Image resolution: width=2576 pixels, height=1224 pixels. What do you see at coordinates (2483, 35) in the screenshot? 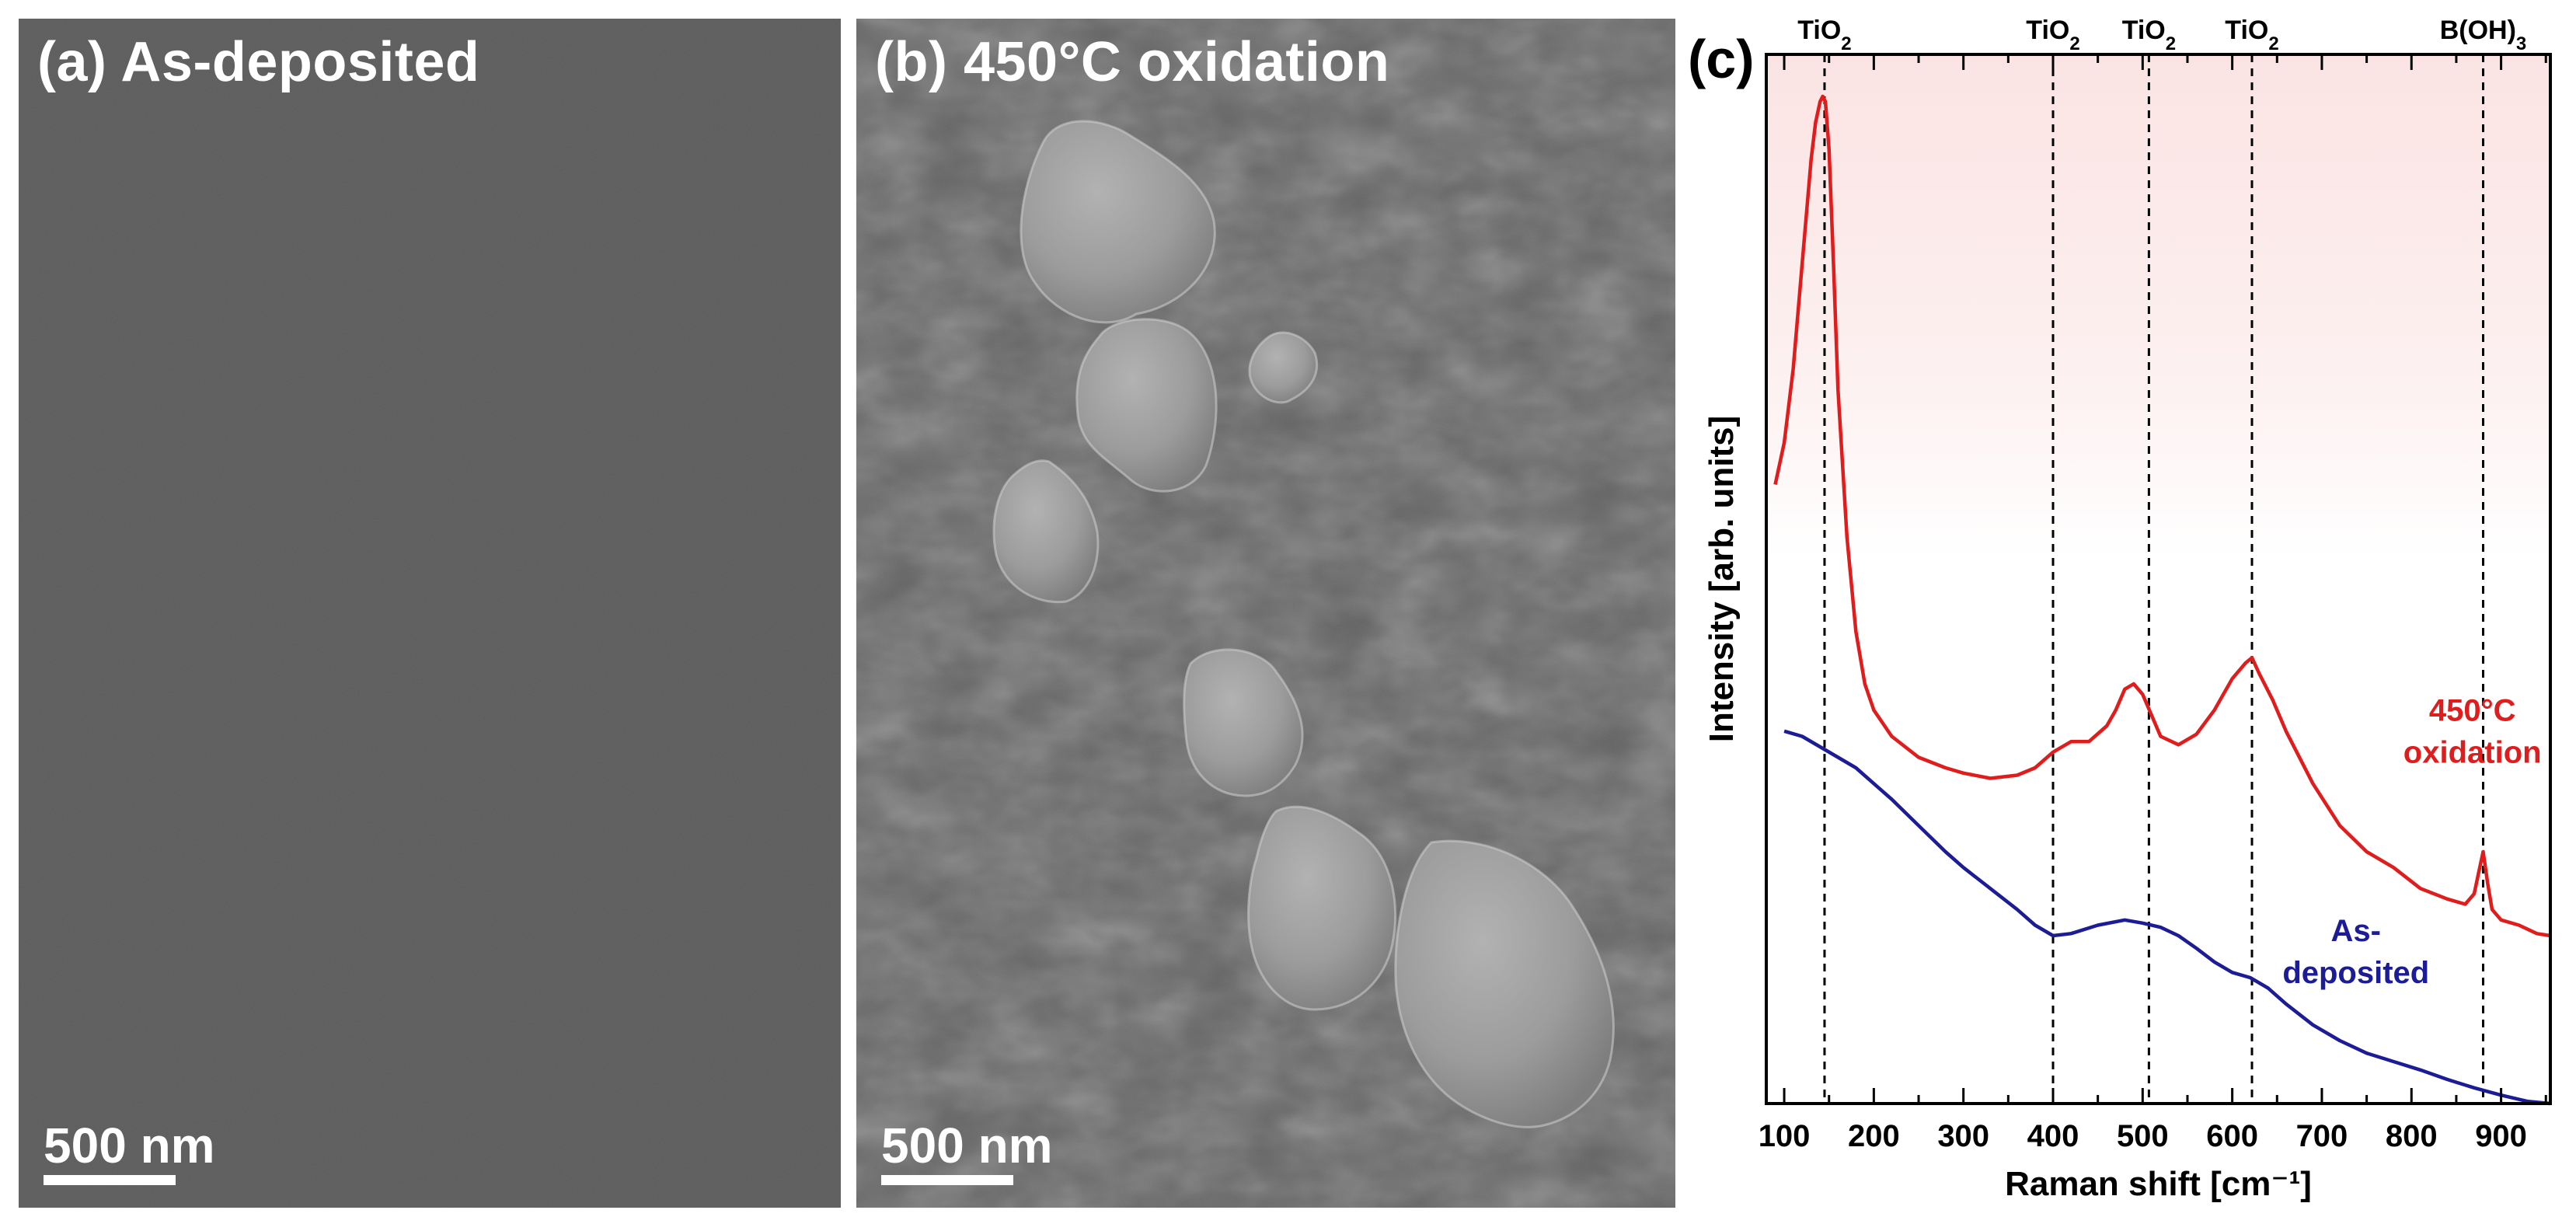
I see `peak-label: B(OH)3` at bounding box center [2483, 35].